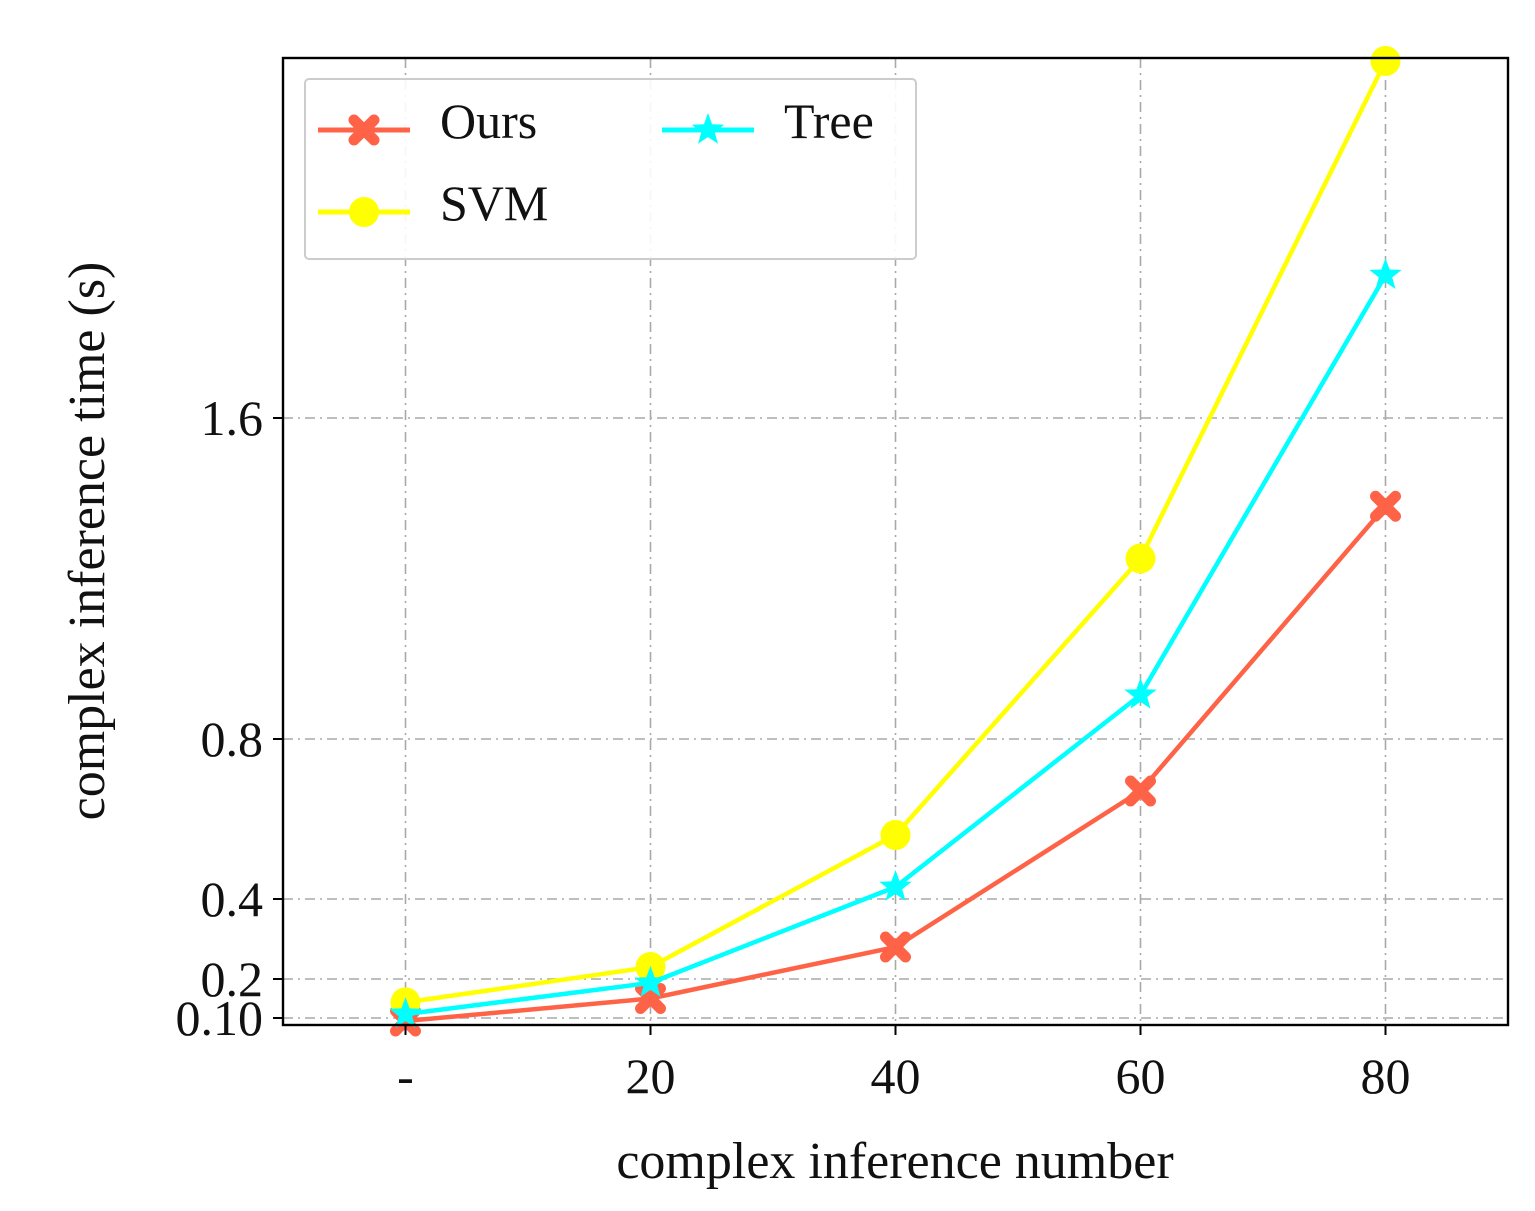 This screenshot has height=1211, width=1535. I want to click on y-axis-label: complex inference time (s), so click(87, 541).